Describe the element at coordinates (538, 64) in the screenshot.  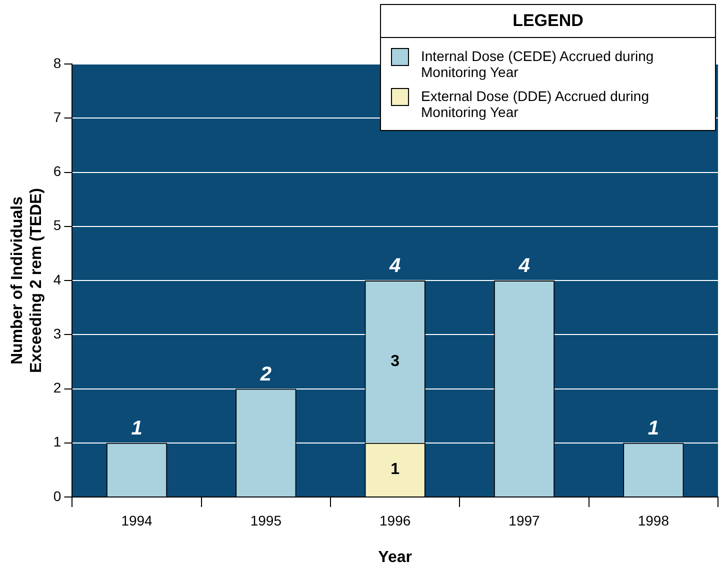
I see `legend-label: Internal Dose (CEDE) Accrued during Monitoring Year` at that location.